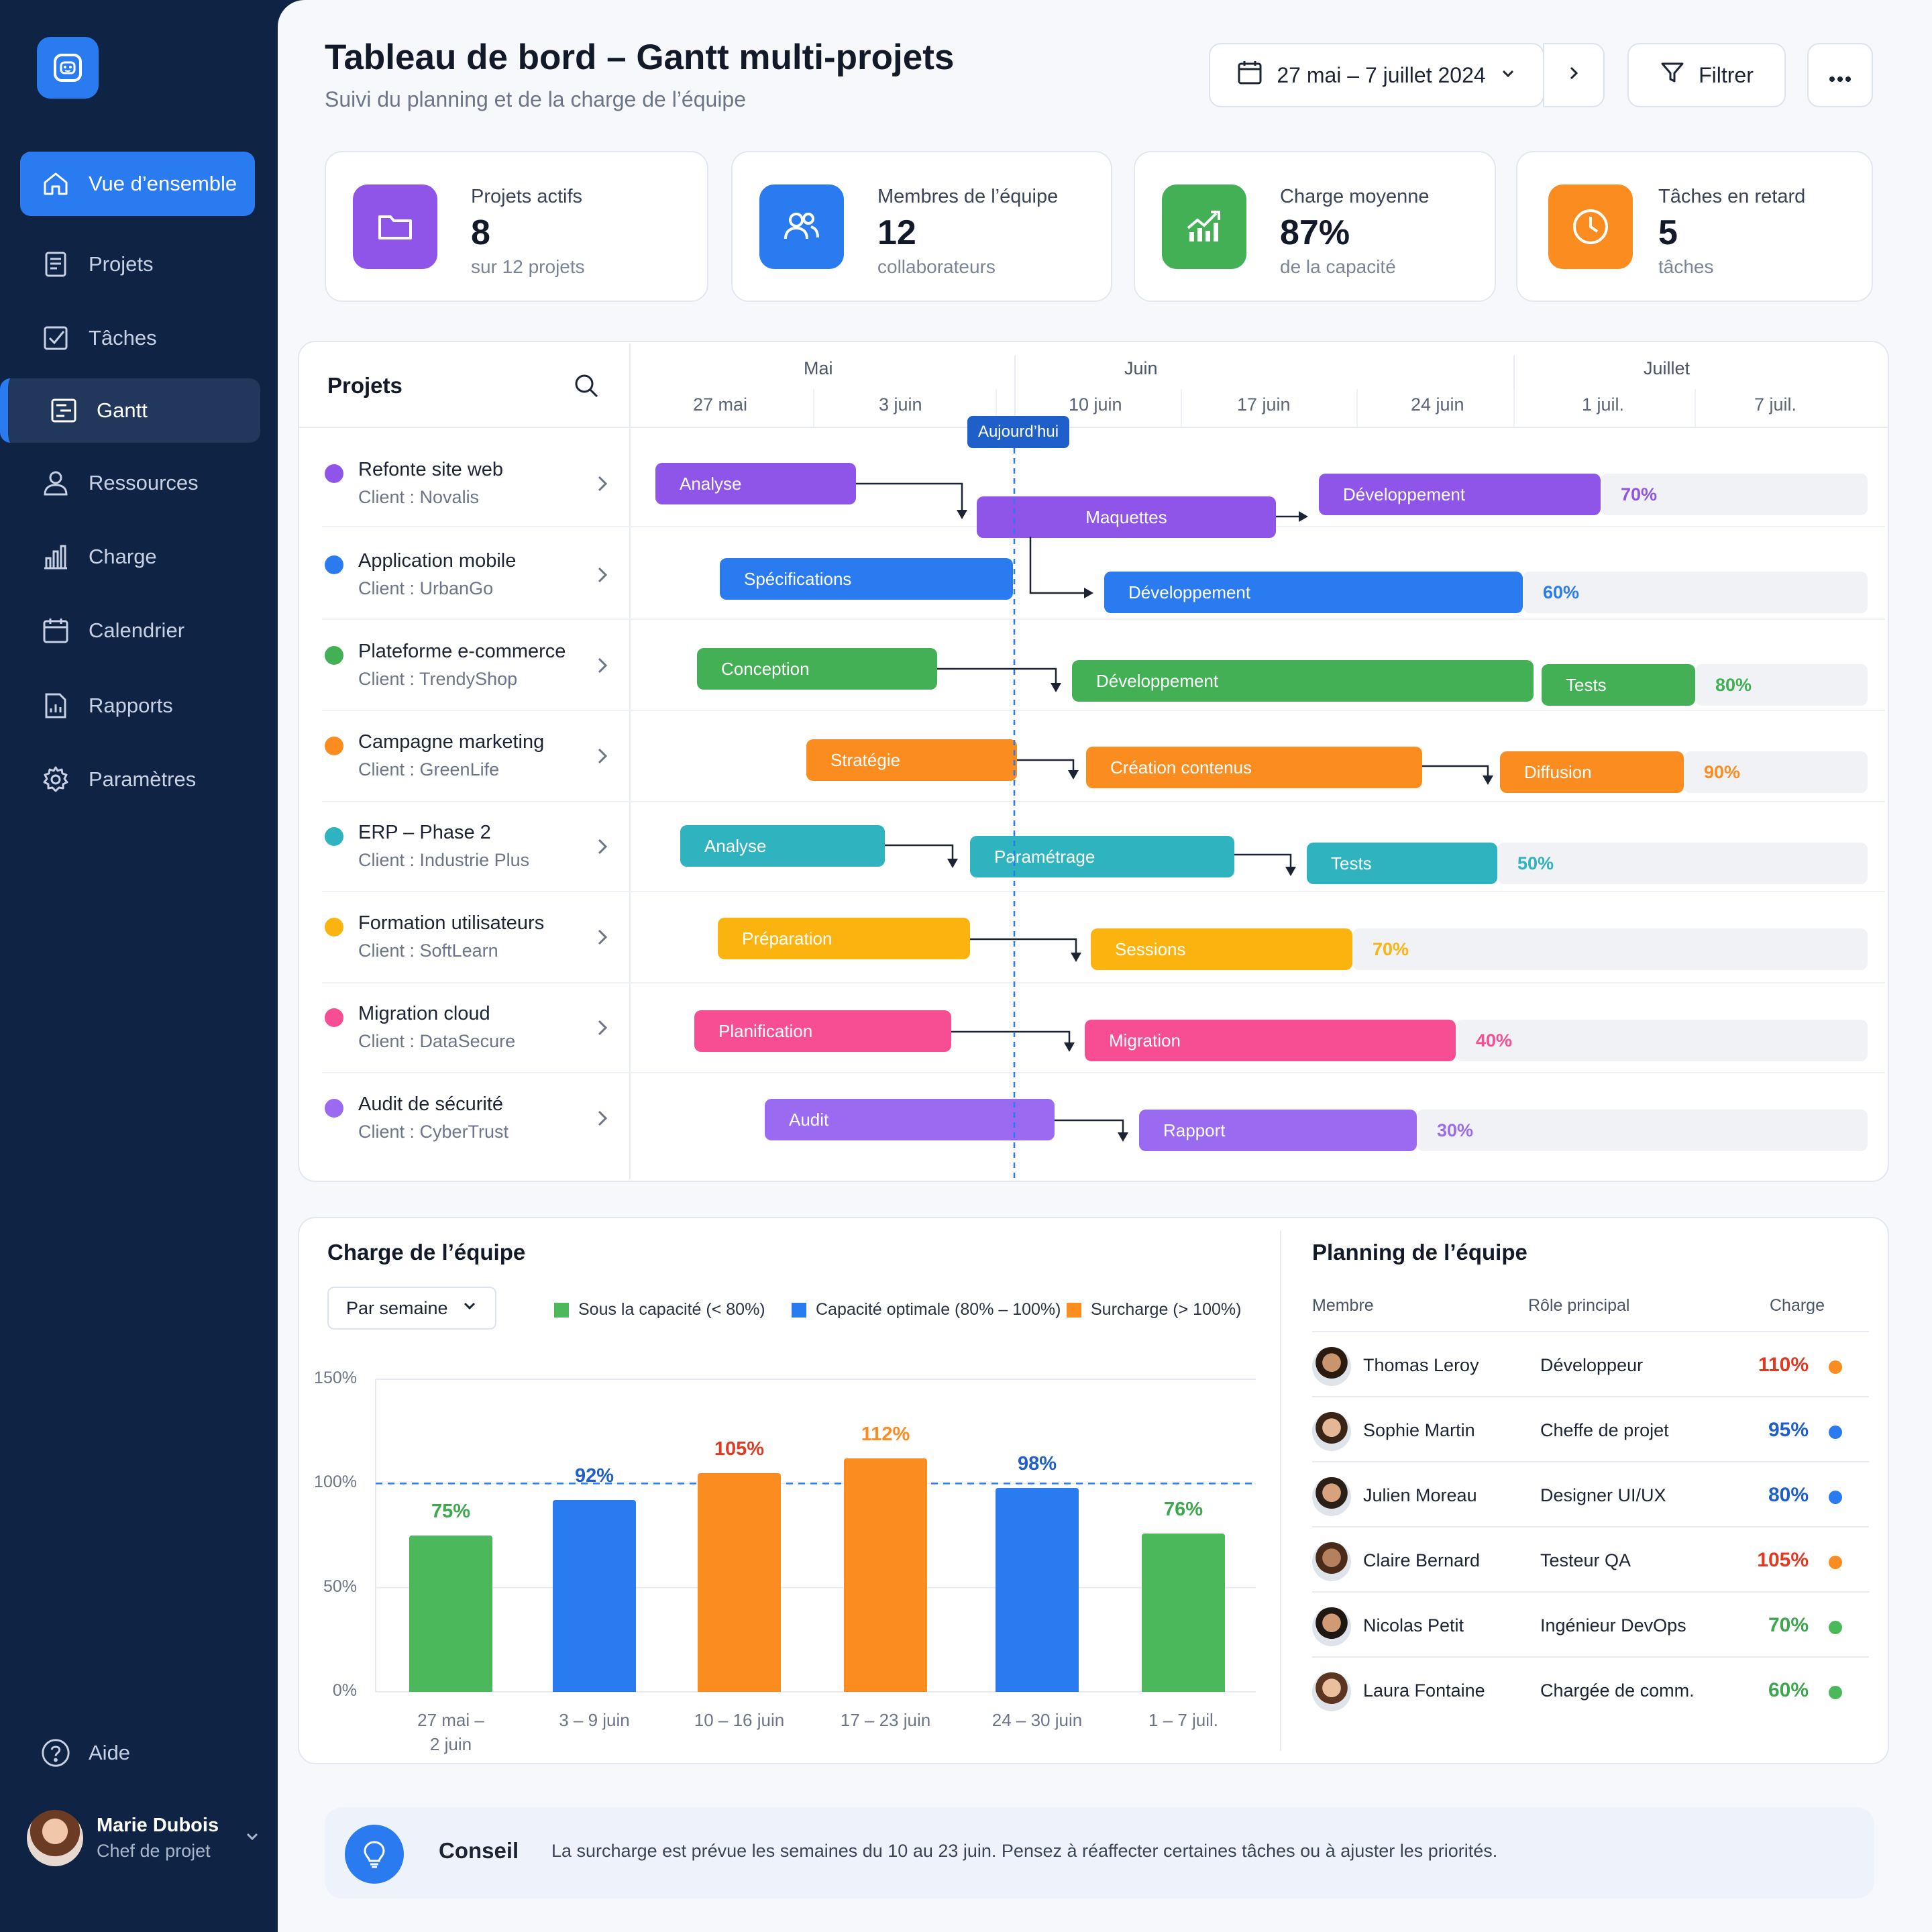  What do you see at coordinates (799, 1310) in the screenshot?
I see `legend-swatch` at bounding box center [799, 1310].